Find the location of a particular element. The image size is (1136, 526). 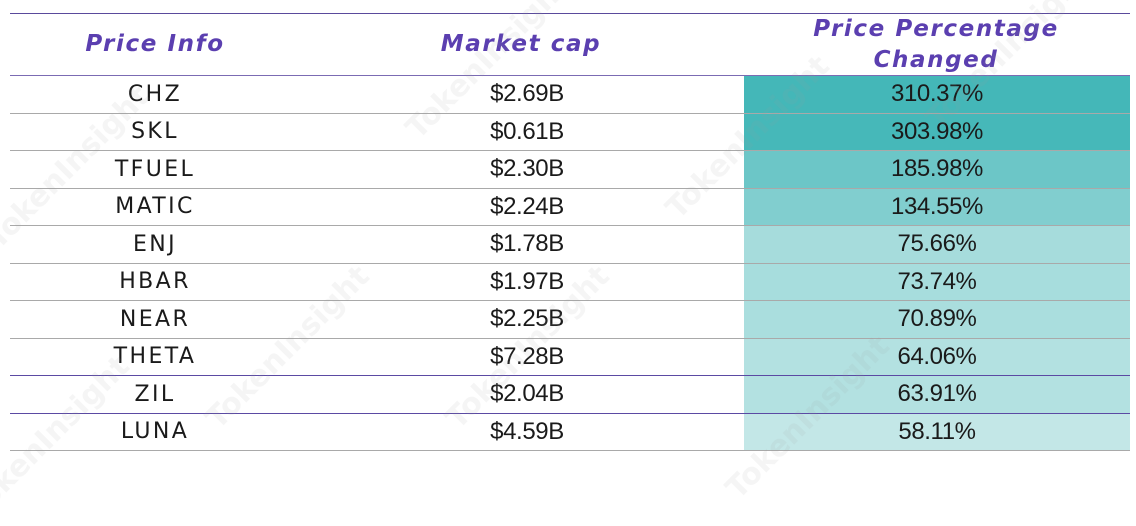

price-change-value: 63.91% is located at coordinates (937, 394).